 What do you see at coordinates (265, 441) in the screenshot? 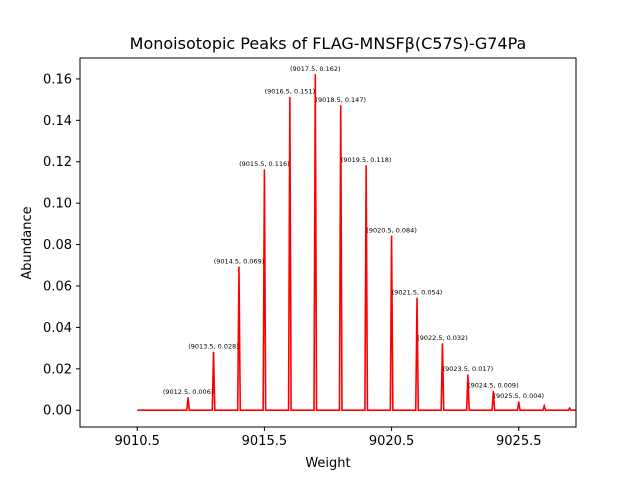
I see `x-tick-label-2: 9015.5` at bounding box center [265, 441].